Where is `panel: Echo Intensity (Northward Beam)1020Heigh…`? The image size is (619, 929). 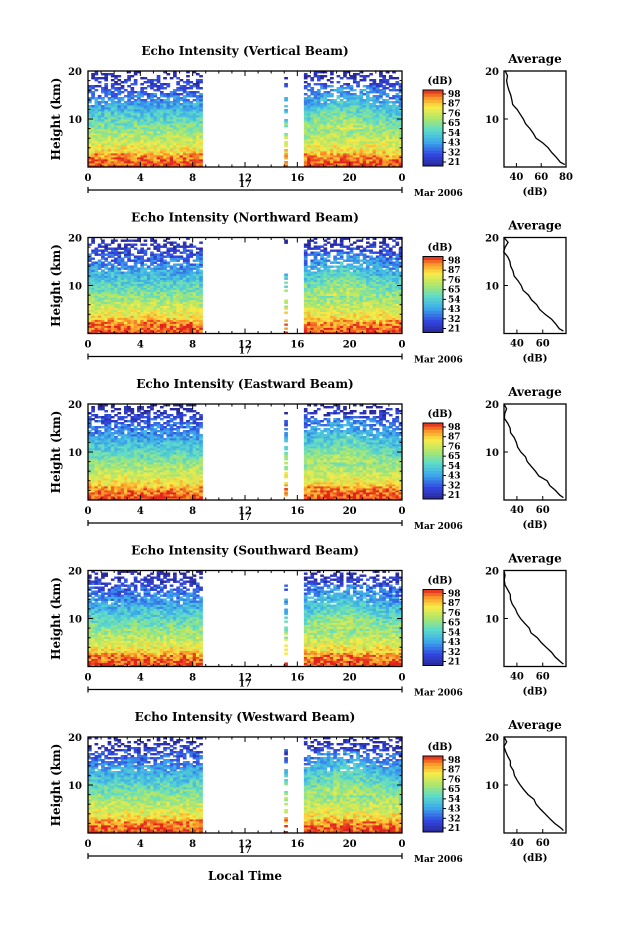
panel: Echo Intensity (Northward Beam)1020Heigh… is located at coordinates (308, 288).